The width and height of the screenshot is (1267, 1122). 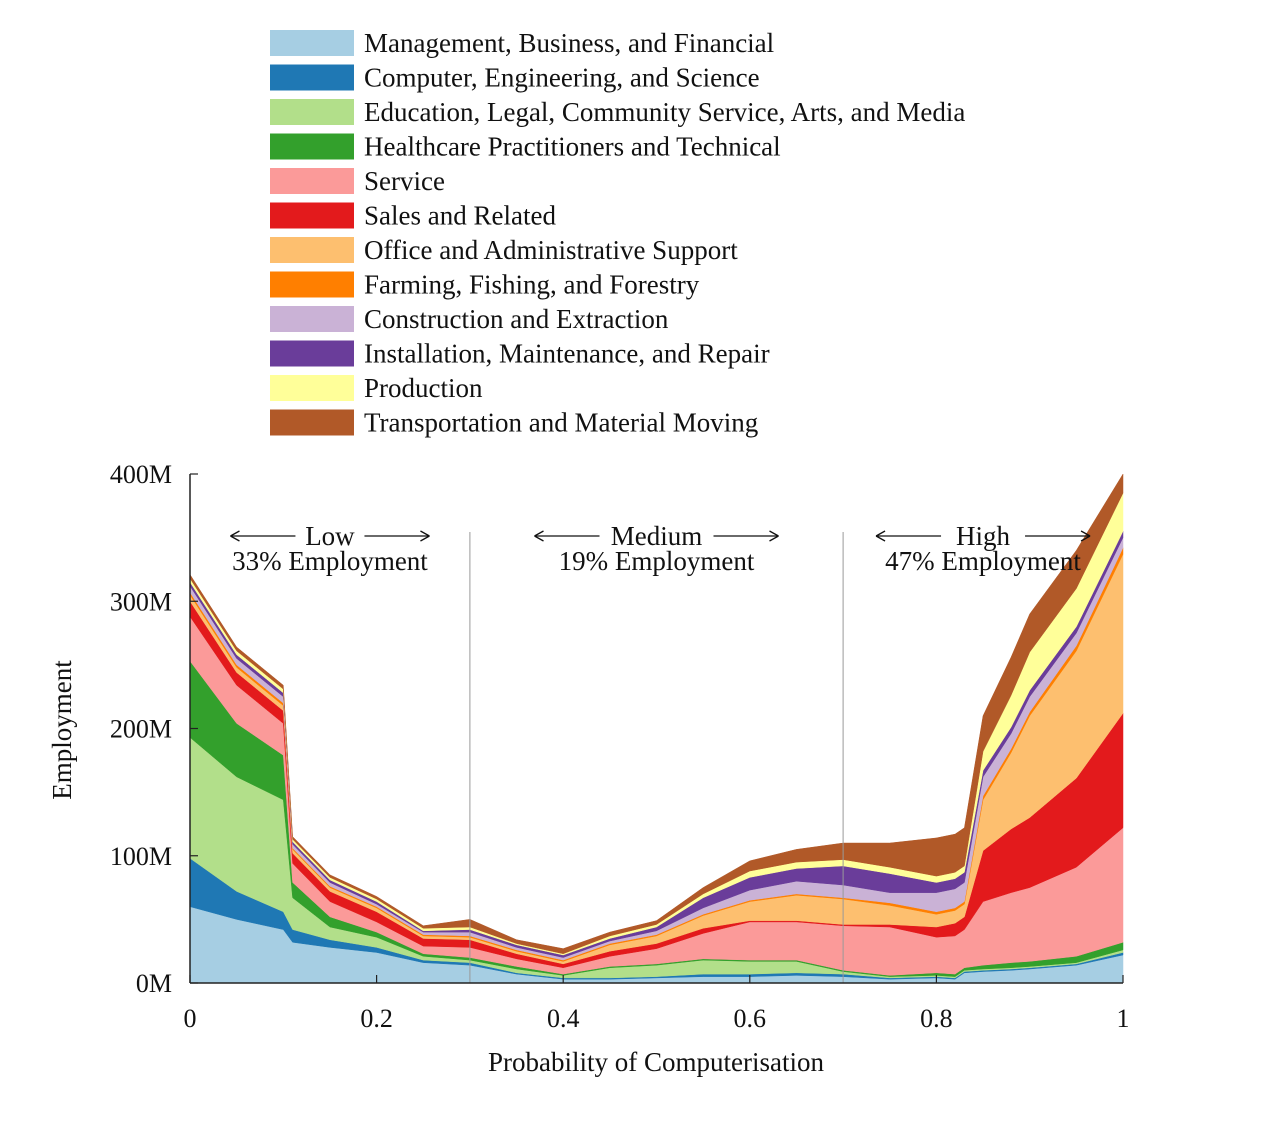 What do you see at coordinates (657, 561) in the screenshot?
I see `region-share: 19% Employment` at bounding box center [657, 561].